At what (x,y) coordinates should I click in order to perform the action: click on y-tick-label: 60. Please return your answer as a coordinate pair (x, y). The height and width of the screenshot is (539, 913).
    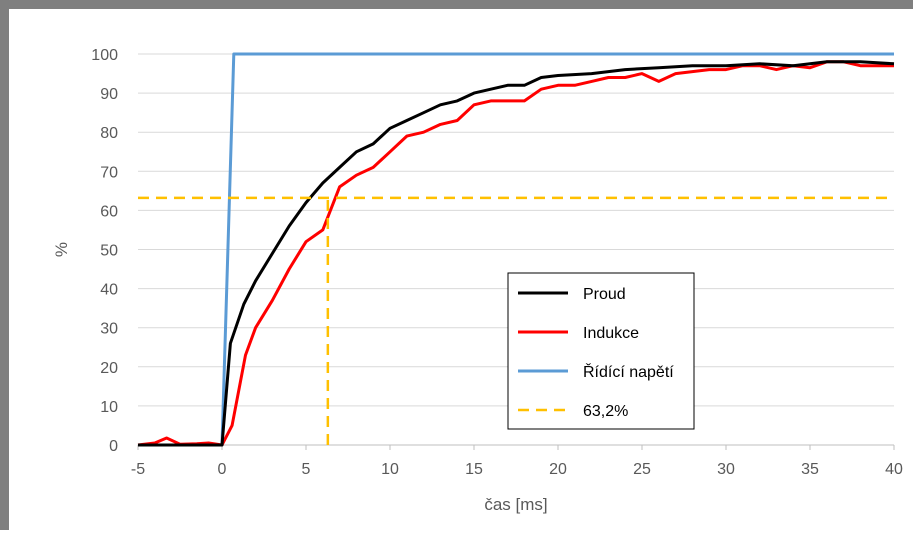
    Looking at the image, I should click on (109, 211).